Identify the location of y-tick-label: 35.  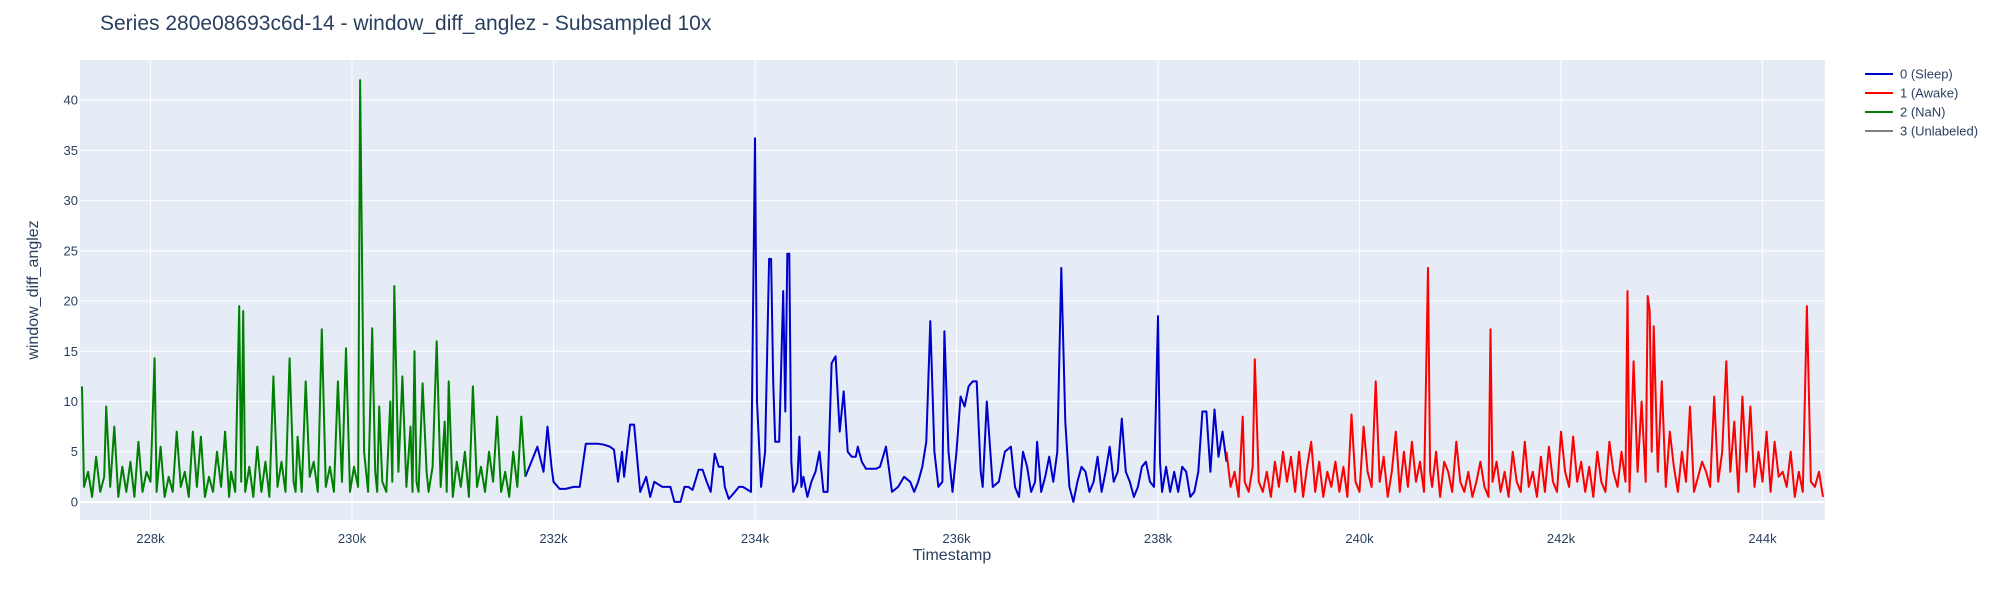
(71, 150).